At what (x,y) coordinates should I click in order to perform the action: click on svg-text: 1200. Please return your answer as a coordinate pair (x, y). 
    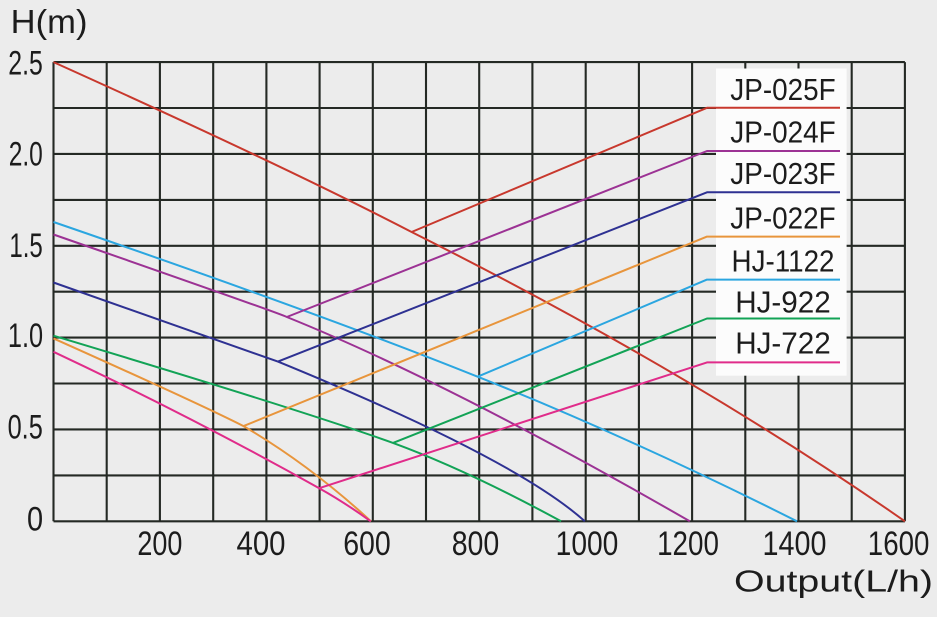
    Looking at the image, I should click on (688, 544).